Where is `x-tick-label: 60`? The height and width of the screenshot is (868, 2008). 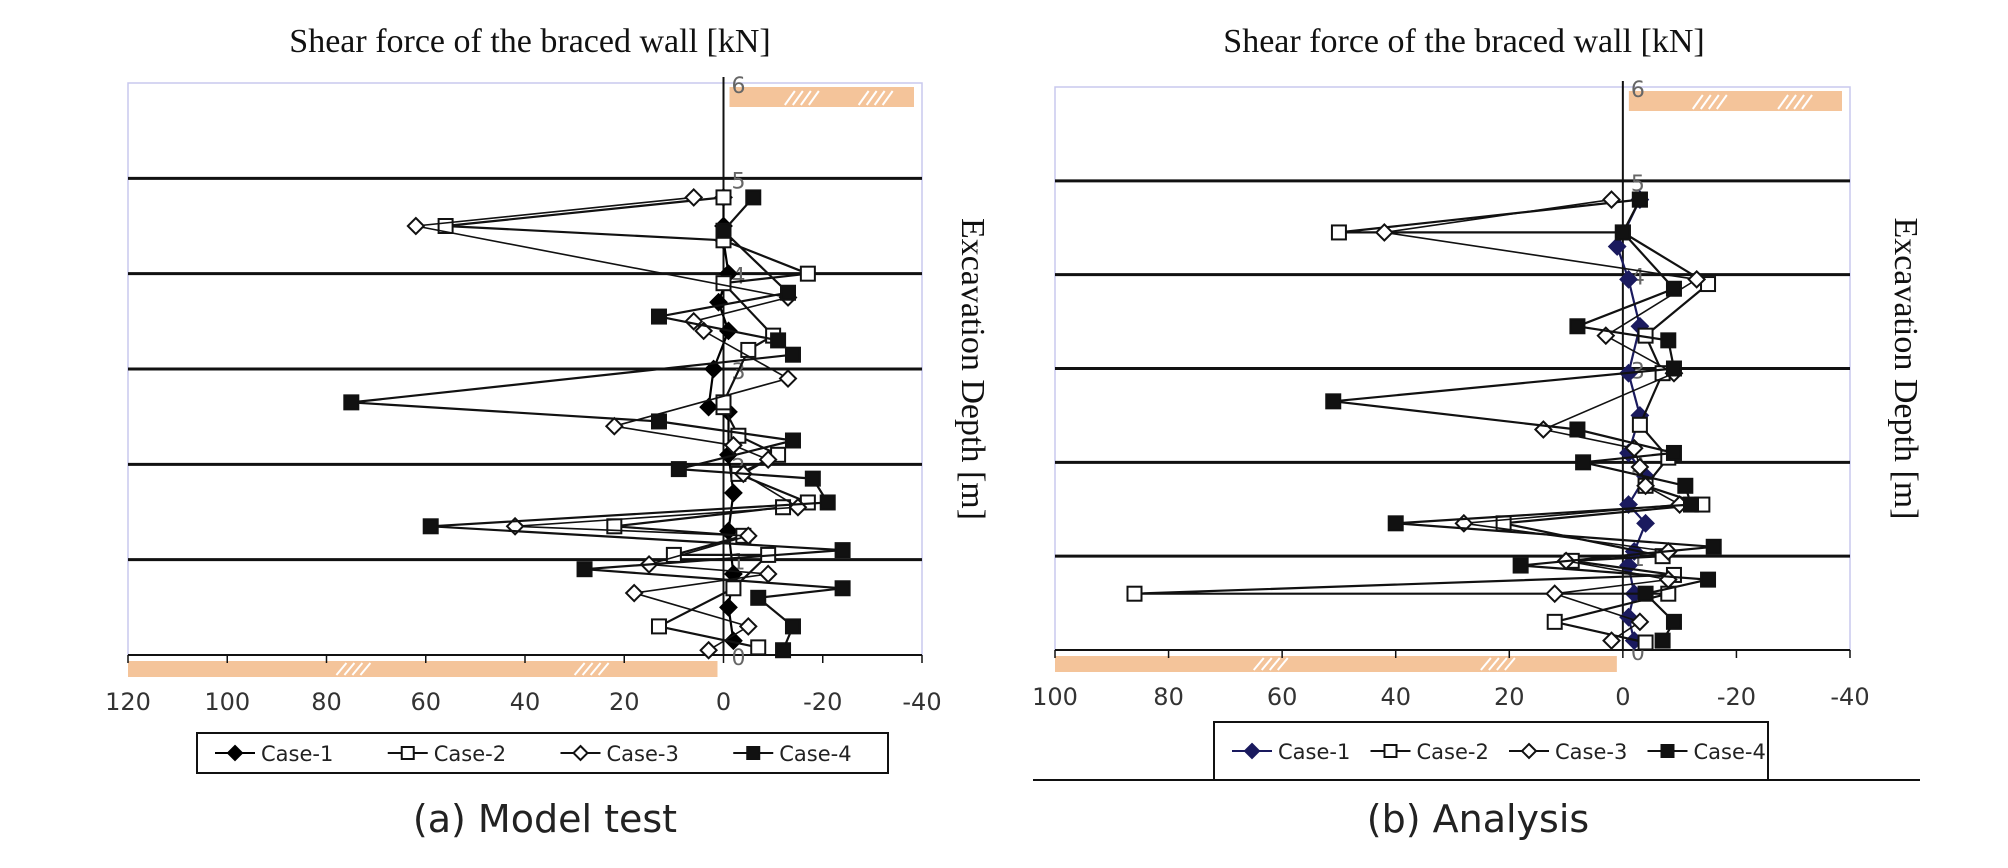
x-tick-label: 60 is located at coordinates (1282, 697).